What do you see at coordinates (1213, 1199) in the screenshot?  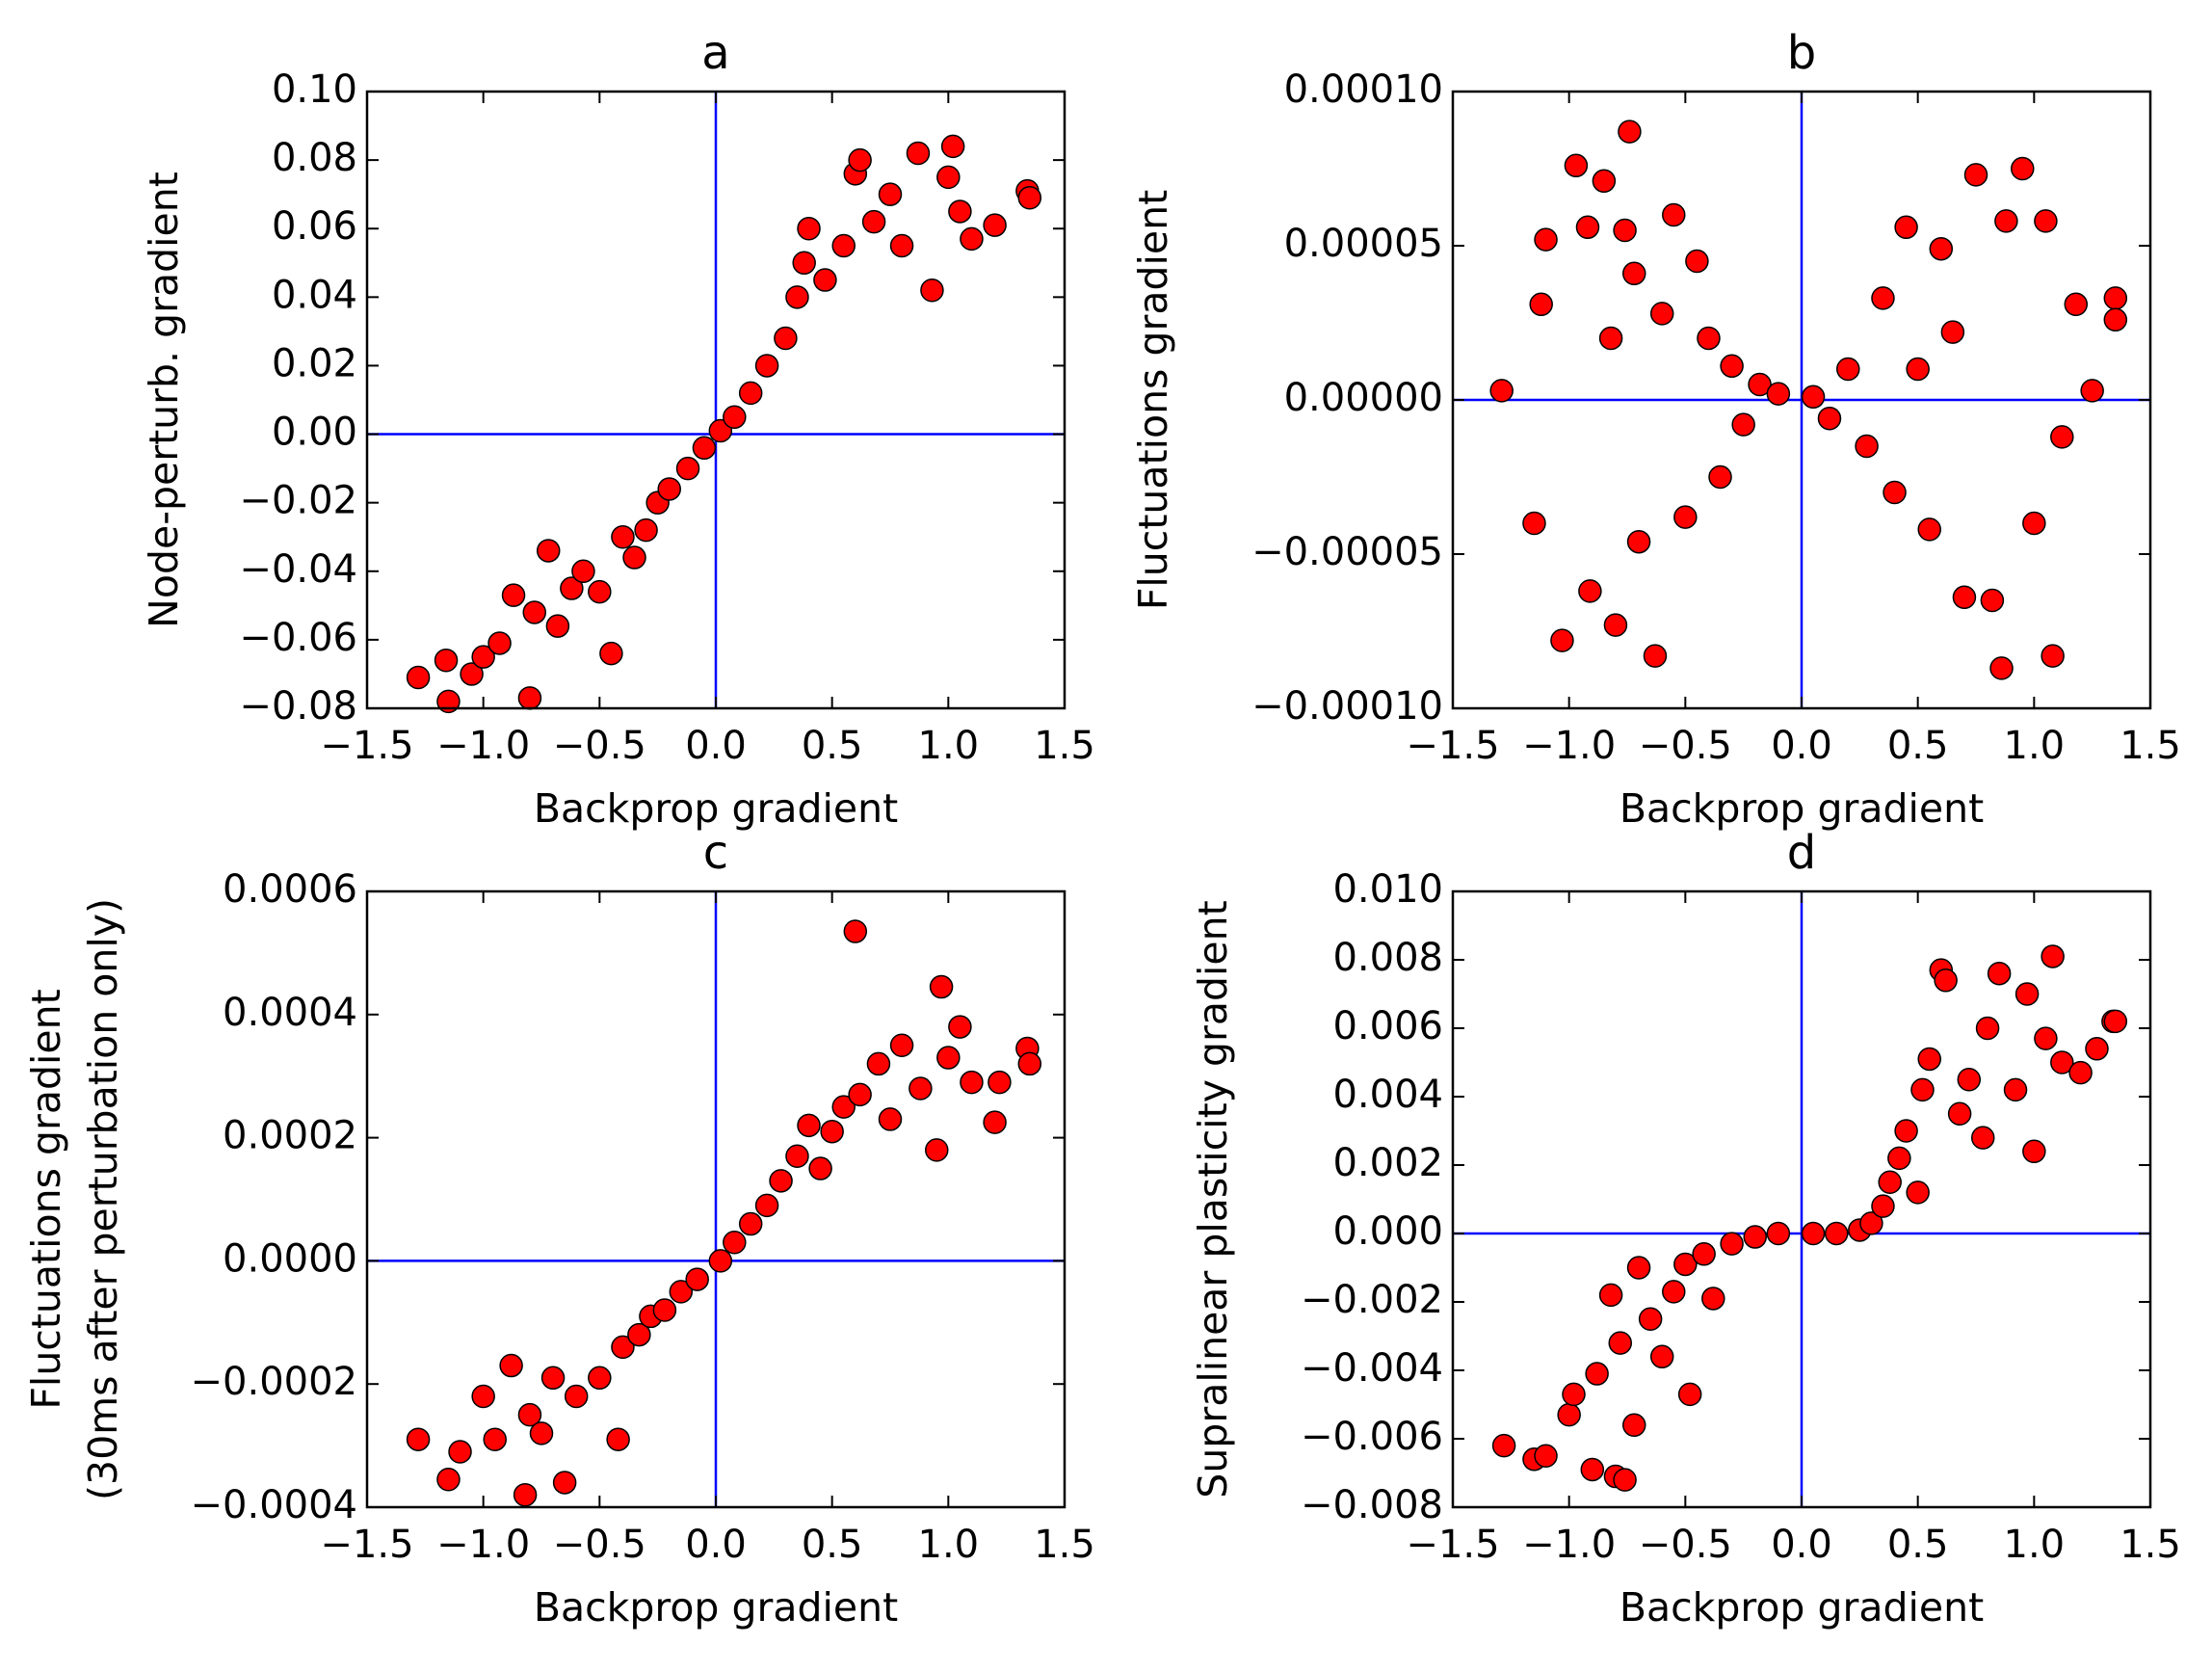 I see `y-axis-label: Supralinear plasticity gradient` at bounding box center [1213, 1199].